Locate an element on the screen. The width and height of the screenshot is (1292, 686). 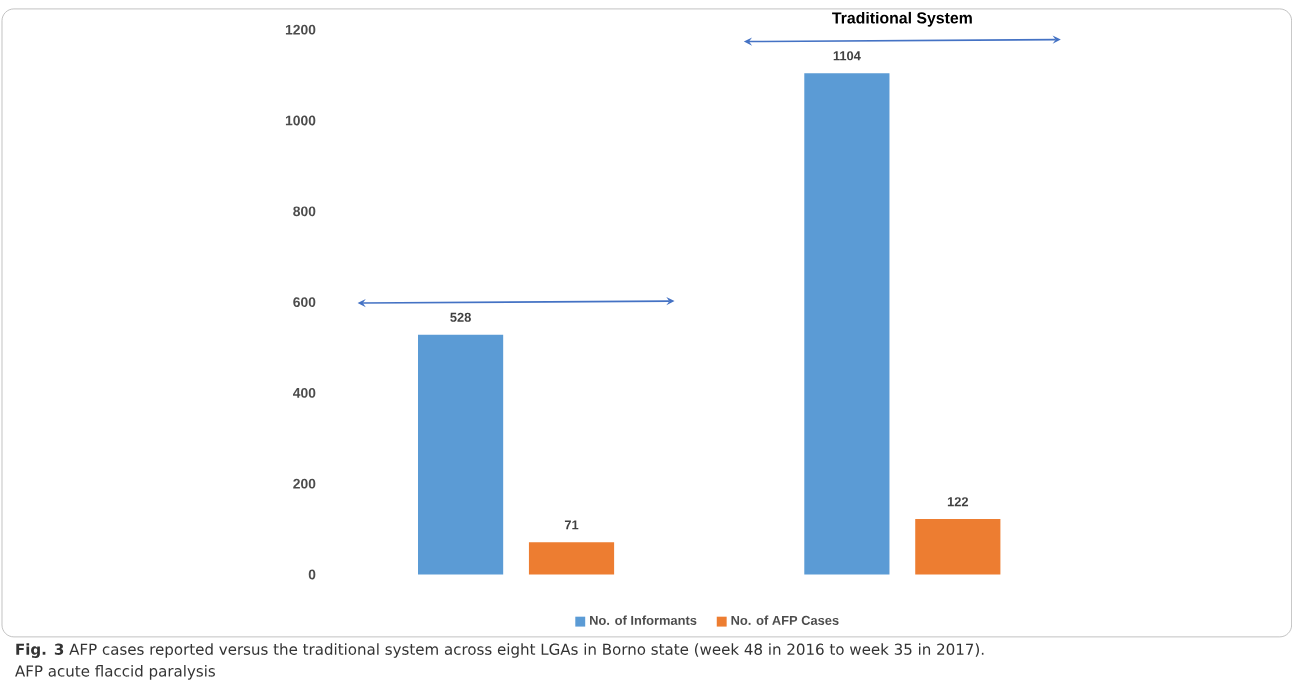
text: Fig. 3 AFP cases reported versus the traditional system across eight LGAs in Borno state (week 48 in 2016 to week 35 in 2017). is located at coordinates (500, 650).